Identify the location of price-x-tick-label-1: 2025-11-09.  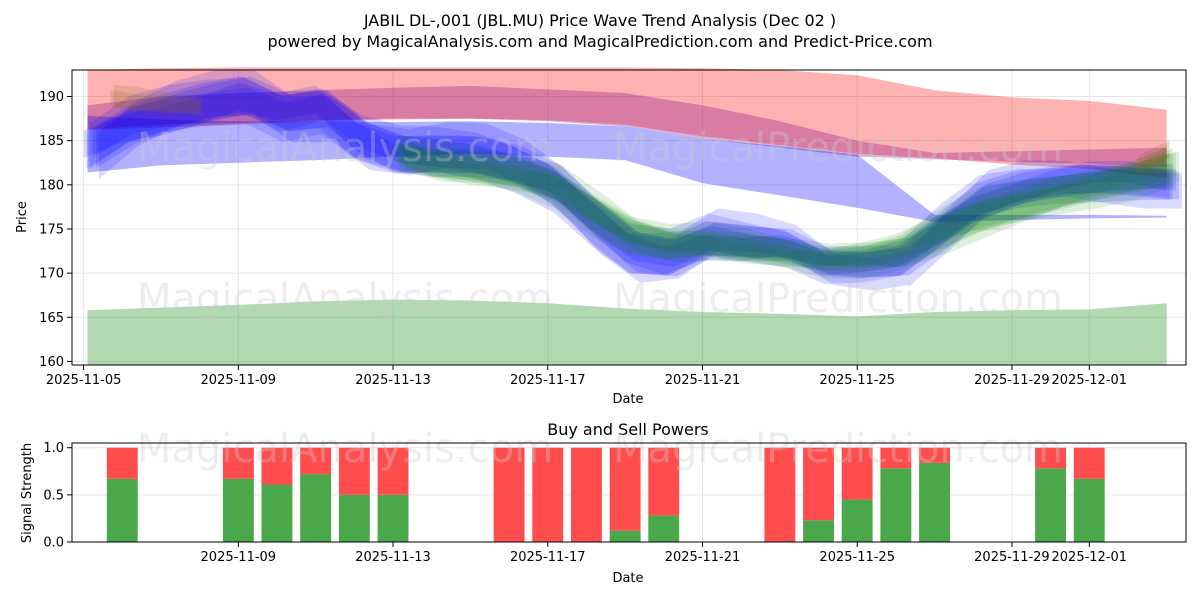
(239, 380).